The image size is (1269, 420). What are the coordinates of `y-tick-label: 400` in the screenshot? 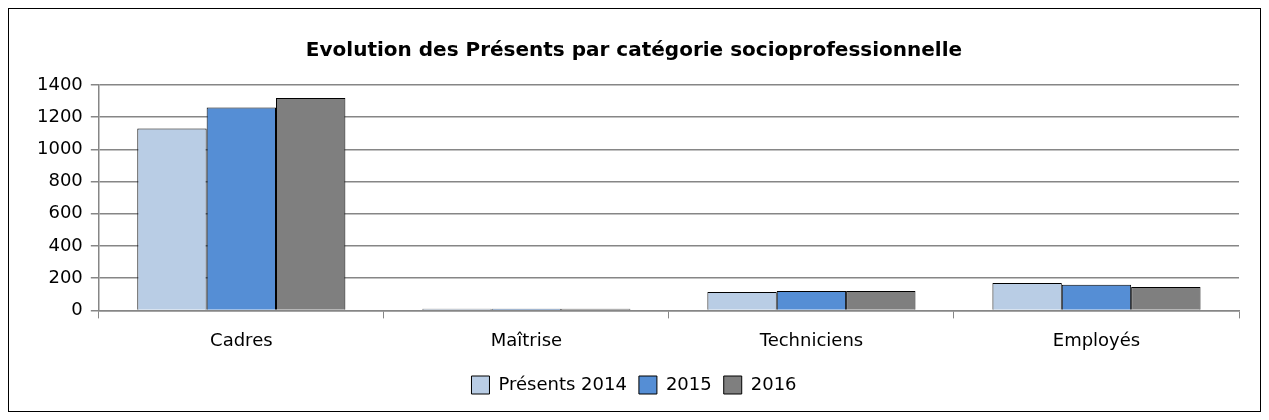 It's located at (65, 244).